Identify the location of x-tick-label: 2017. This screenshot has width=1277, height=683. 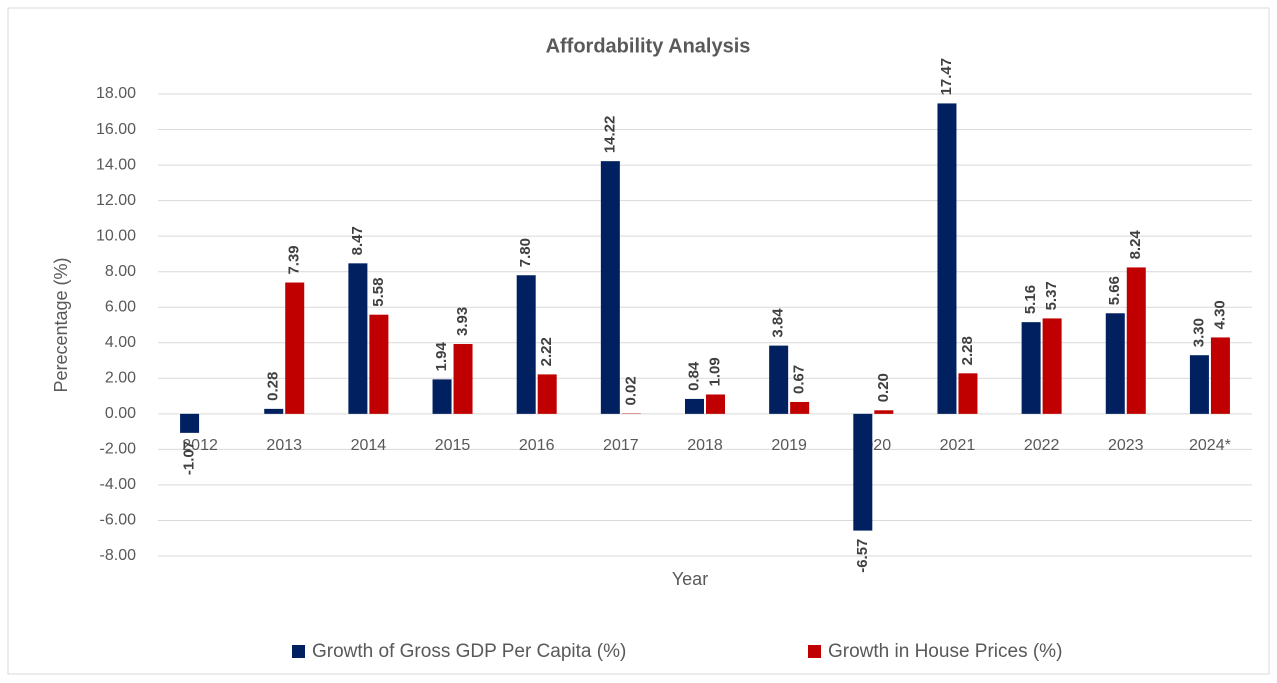
(621, 445).